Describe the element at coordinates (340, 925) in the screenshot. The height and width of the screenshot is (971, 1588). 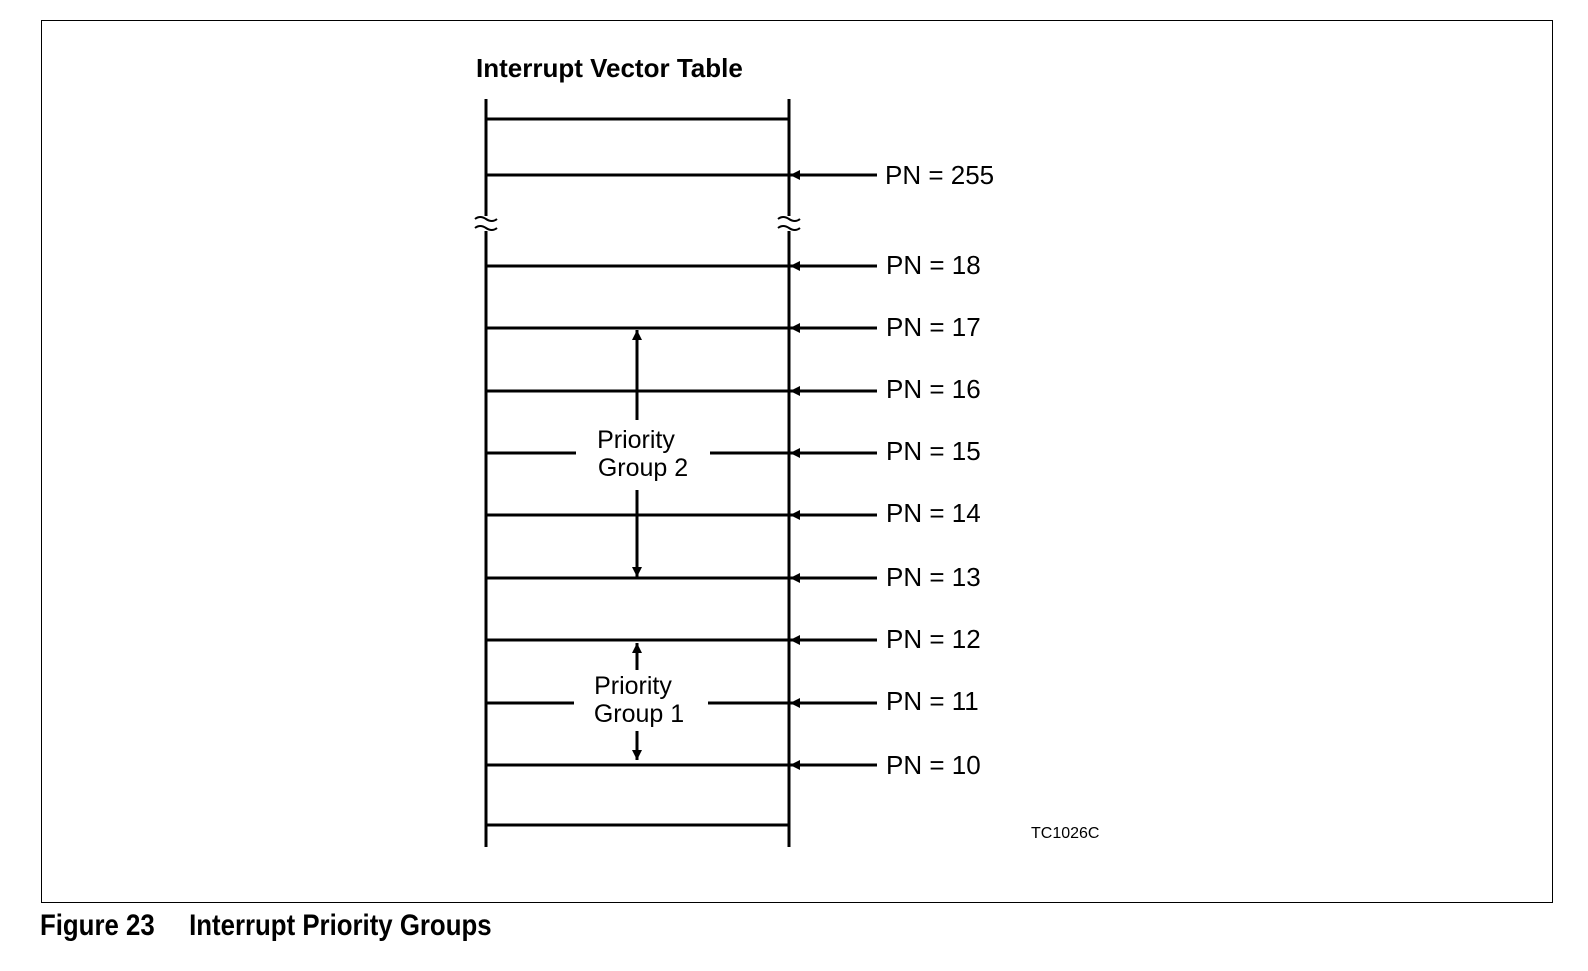
I see `figure-title: Interrupt Priority Groups` at that location.